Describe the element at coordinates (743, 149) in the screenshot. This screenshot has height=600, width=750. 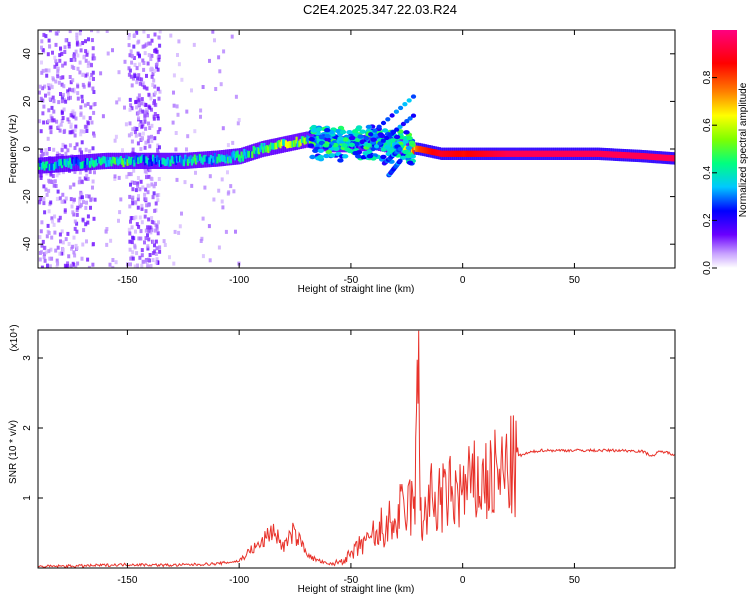
I see `colorbar-label: Normalized spectral amplitude` at that location.